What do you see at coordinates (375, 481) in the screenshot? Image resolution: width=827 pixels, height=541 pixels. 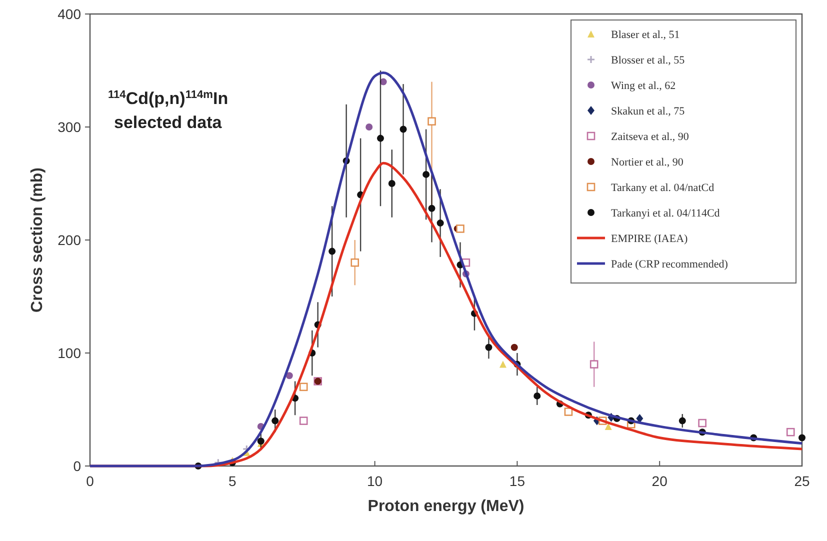 I see `x-tick-label: 10` at bounding box center [375, 481].